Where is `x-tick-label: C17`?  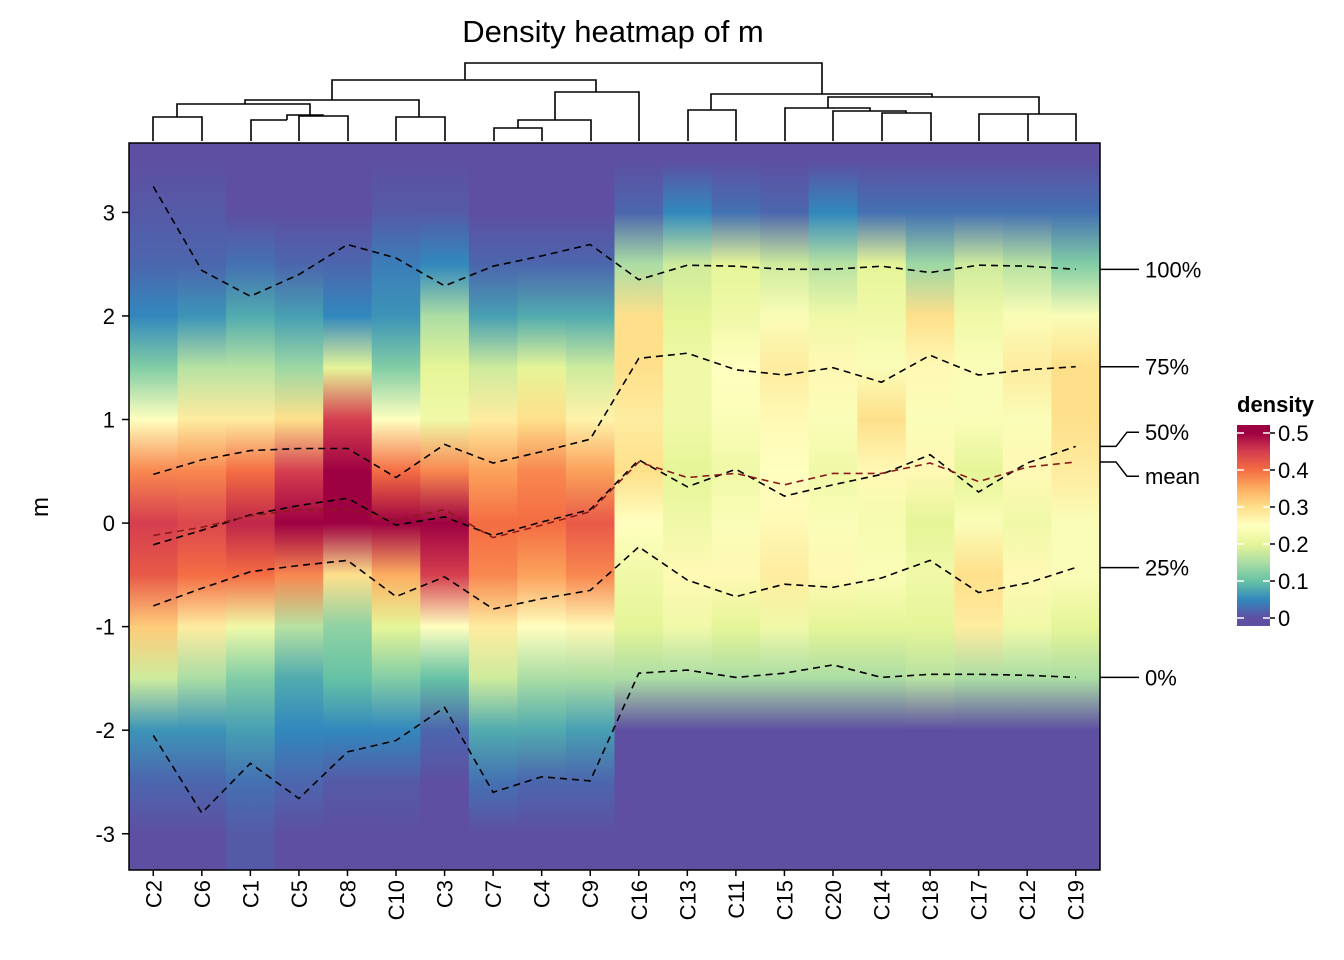 x-tick-label: C17 is located at coordinates (979, 900).